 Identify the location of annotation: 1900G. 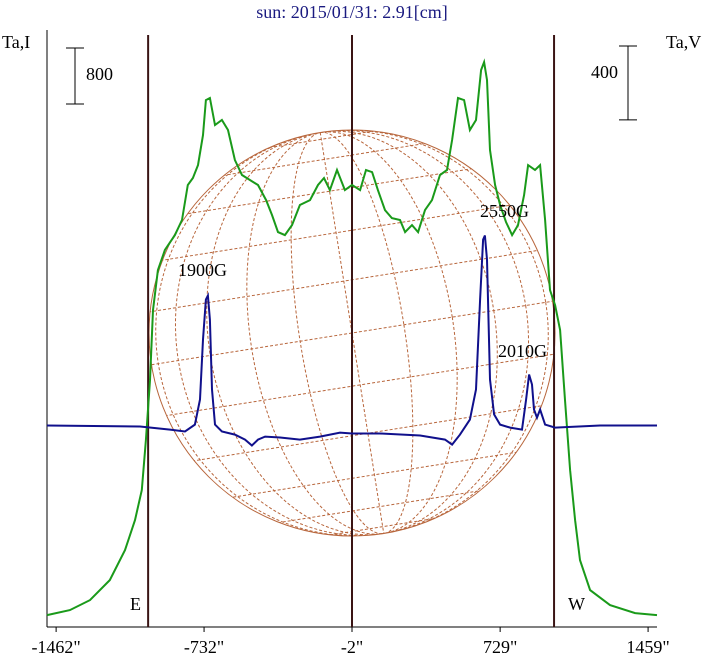
(202, 270).